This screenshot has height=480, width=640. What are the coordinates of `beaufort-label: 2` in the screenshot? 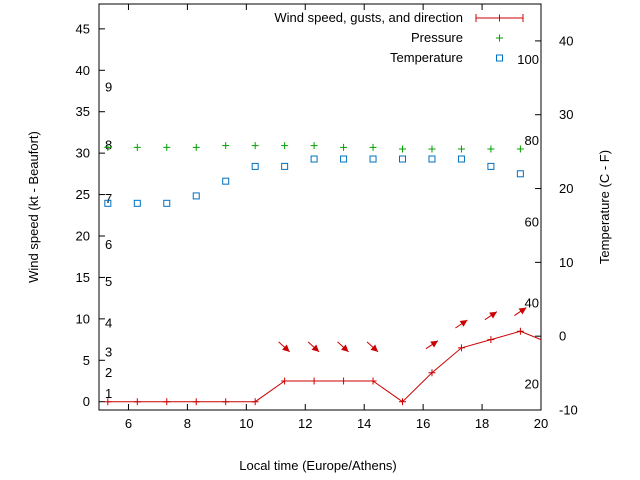 It's located at (108, 372).